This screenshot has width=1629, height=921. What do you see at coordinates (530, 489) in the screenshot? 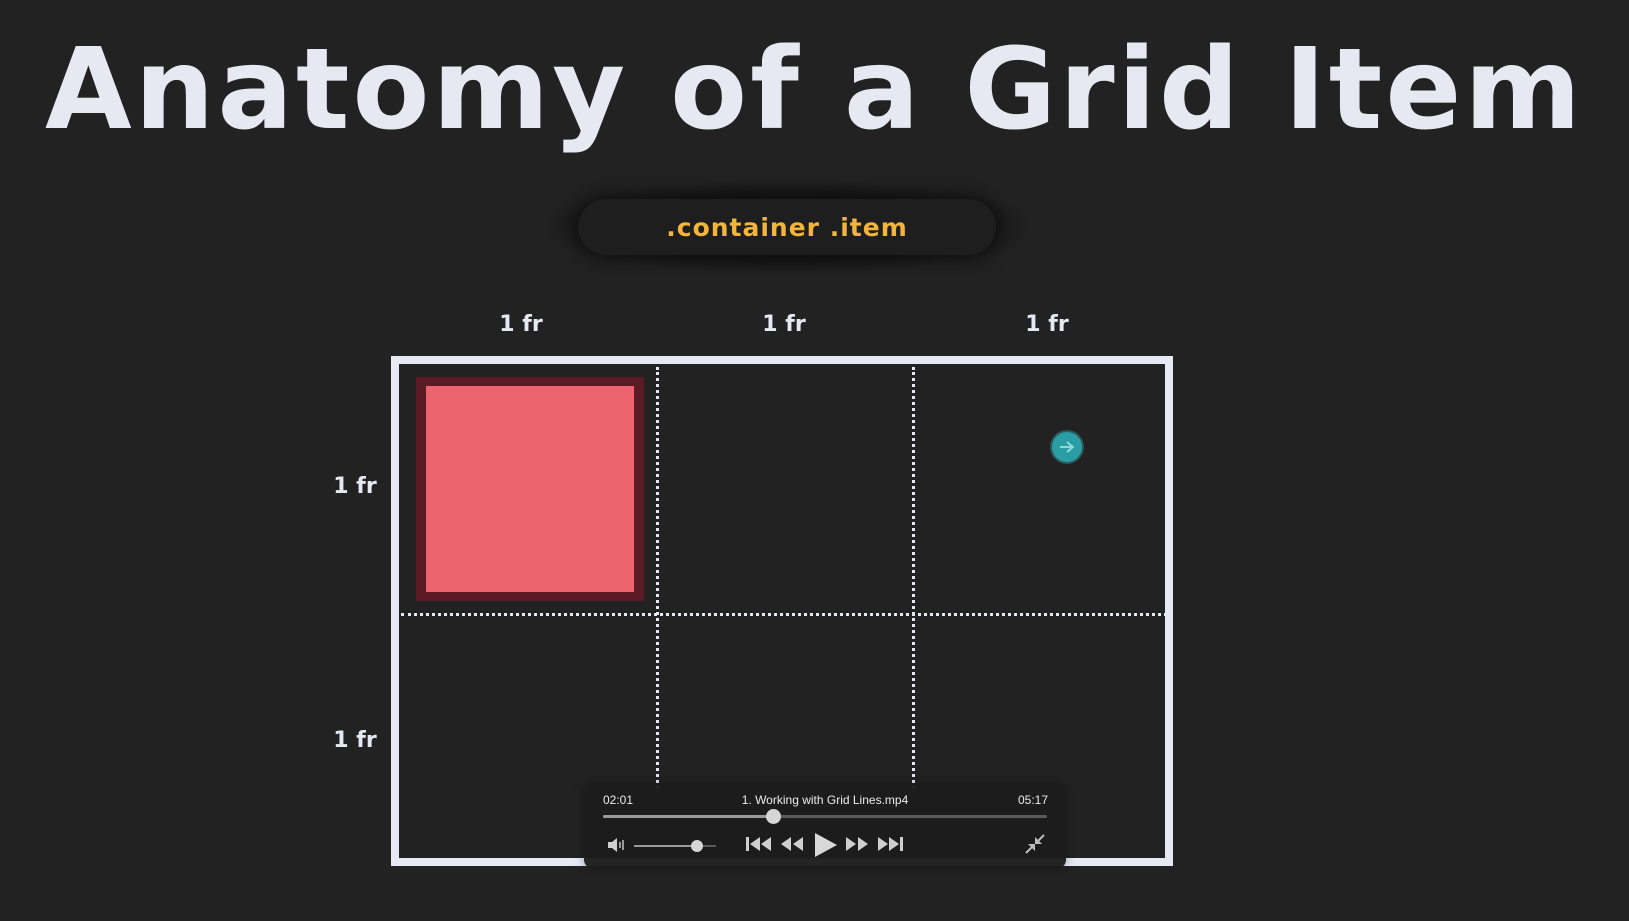
I see `grid-item` at bounding box center [530, 489].